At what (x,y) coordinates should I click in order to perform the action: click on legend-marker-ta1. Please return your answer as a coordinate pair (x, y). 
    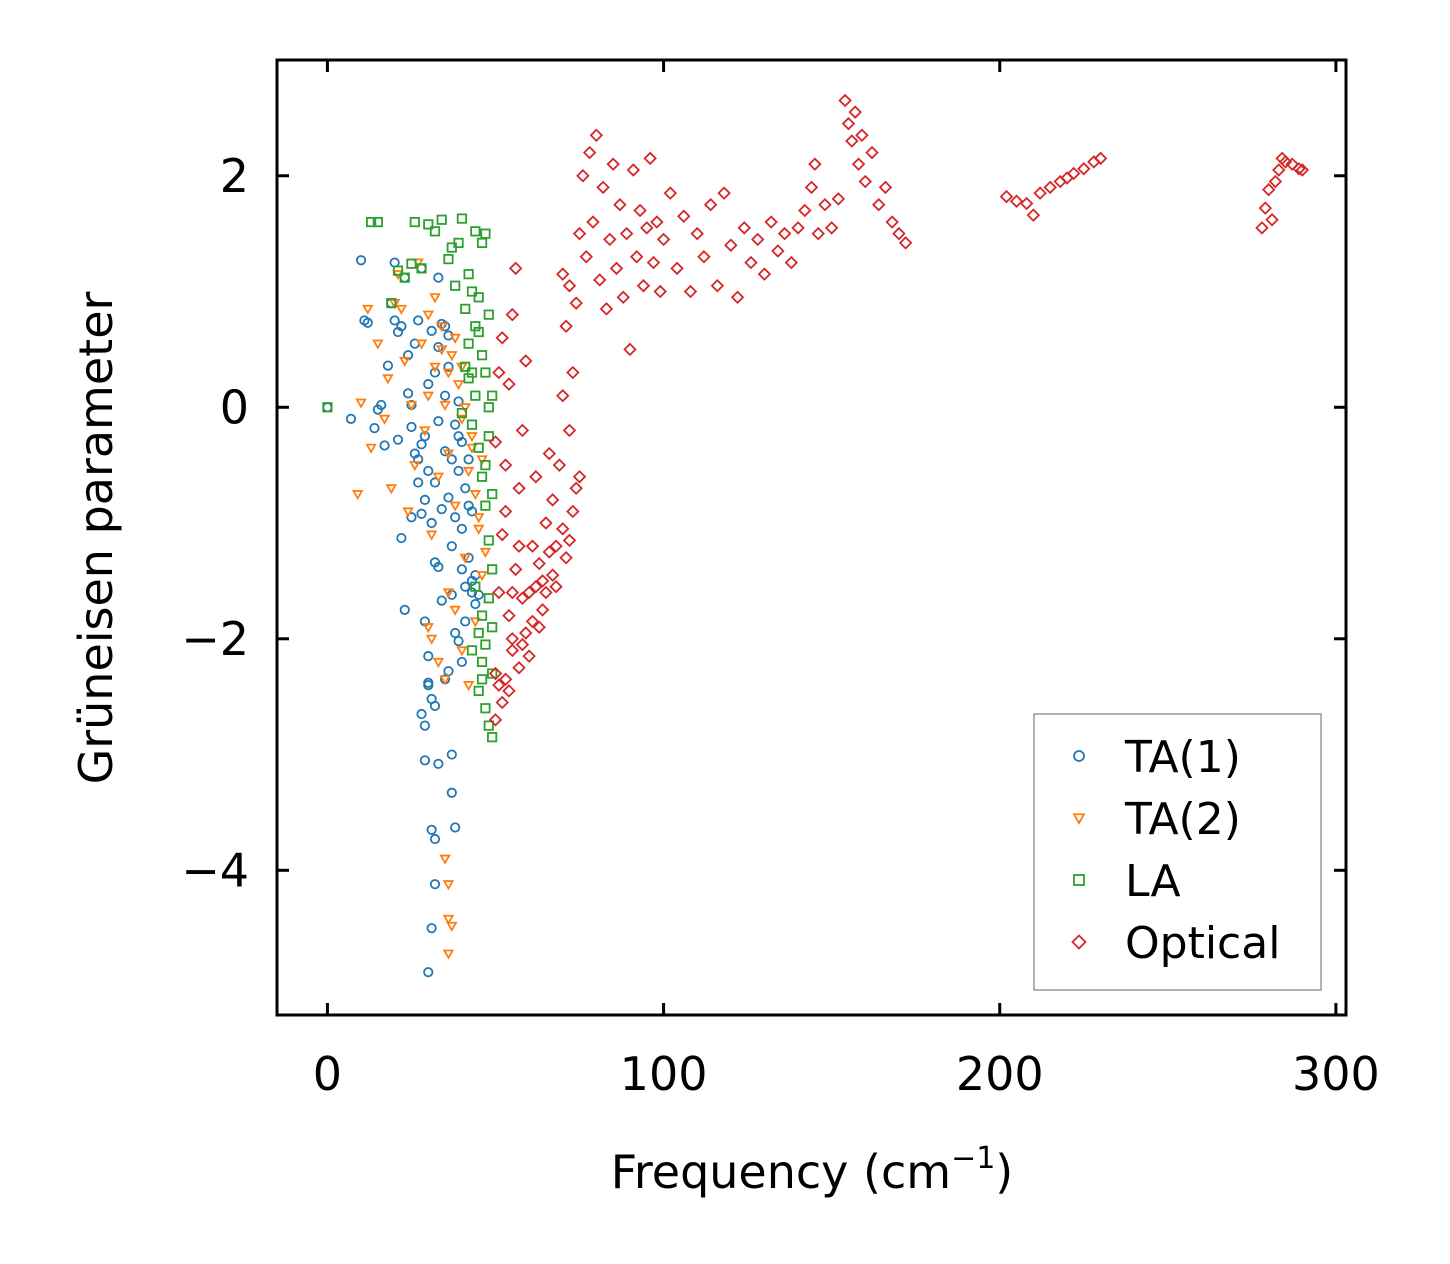
    Looking at the image, I should click on (1079, 756).